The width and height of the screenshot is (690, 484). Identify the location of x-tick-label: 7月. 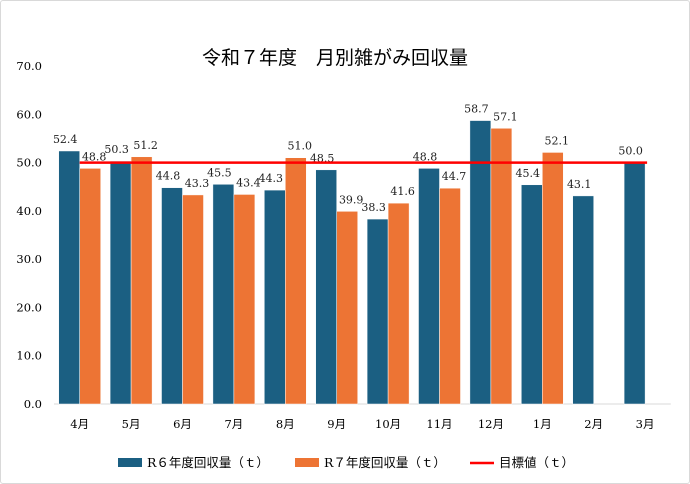
(233, 424).